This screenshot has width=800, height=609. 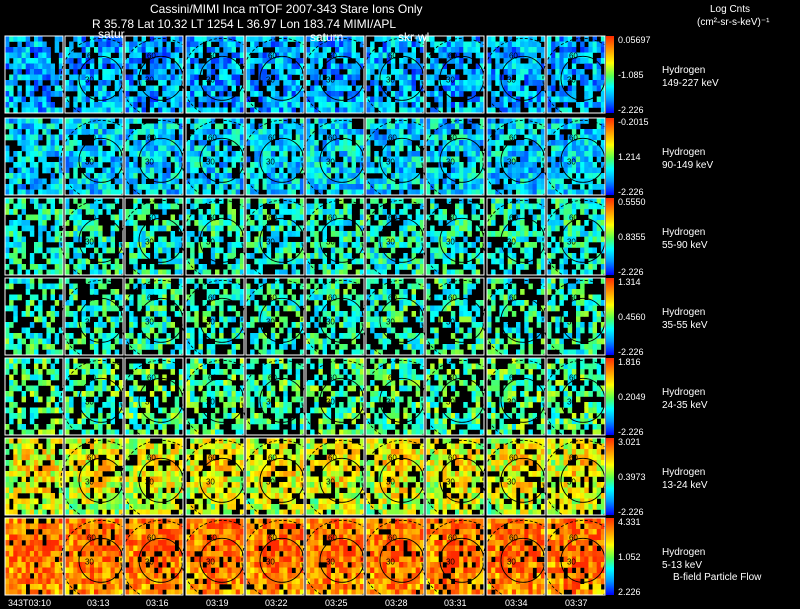 I want to click on time-label: 03:22, so click(x=276, y=603).